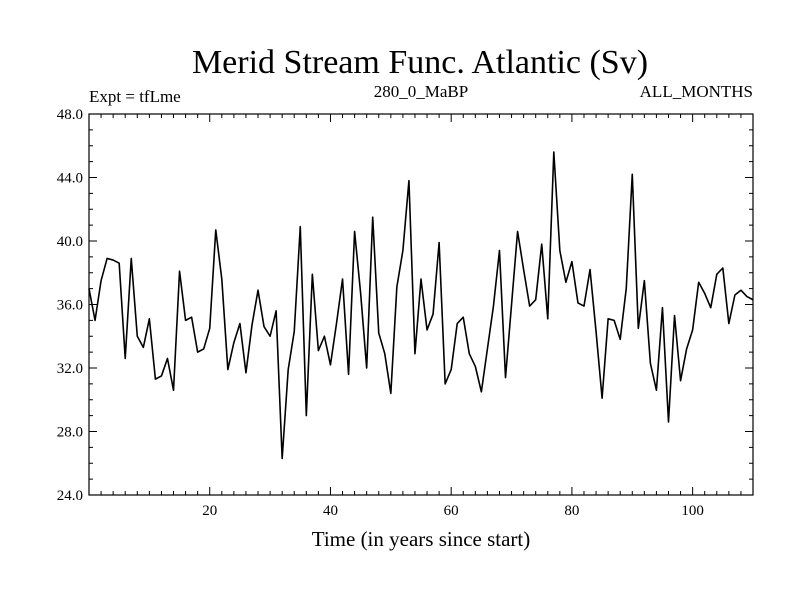 Image resolution: width=800 pixels, height=600 pixels. What do you see at coordinates (209, 511) in the screenshot?
I see `x-tick-label: 20` at bounding box center [209, 511].